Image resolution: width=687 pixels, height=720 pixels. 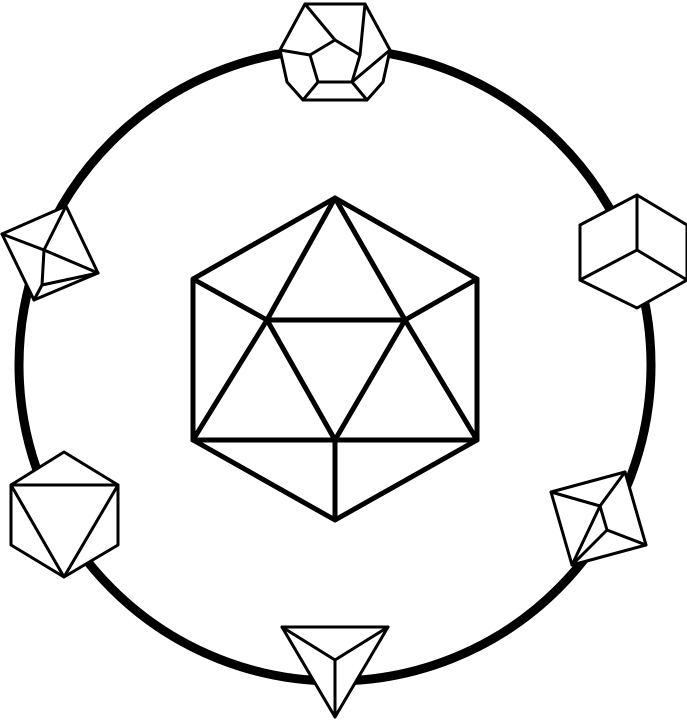 I want to click on dodecahedron, so click(x=335, y=52).